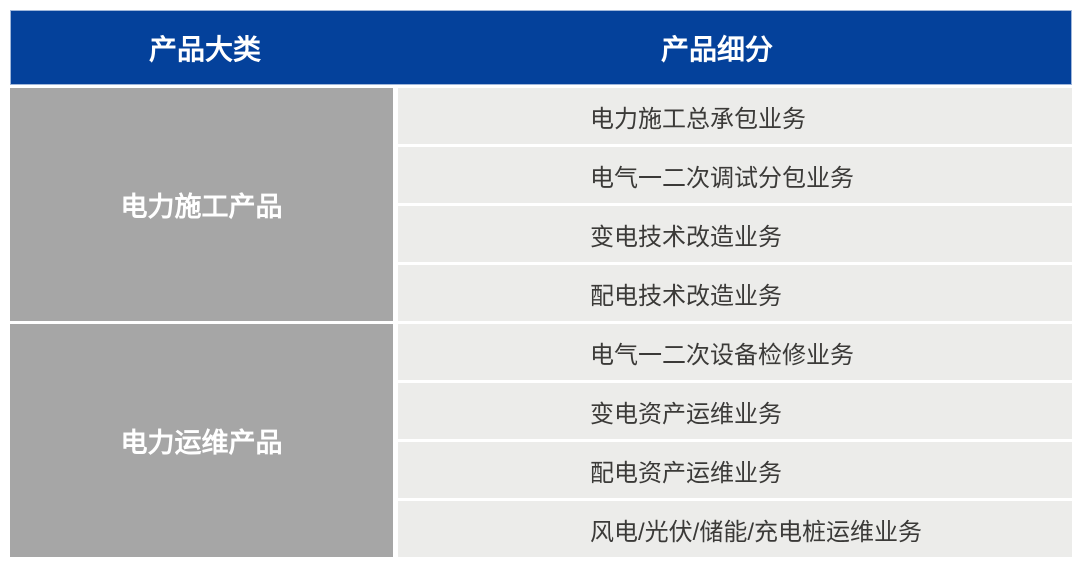 This screenshot has width=1080, height=567. What do you see at coordinates (735, 175) in the screenshot?
I see `table-row: 电气一二次调试分包业务` at bounding box center [735, 175].